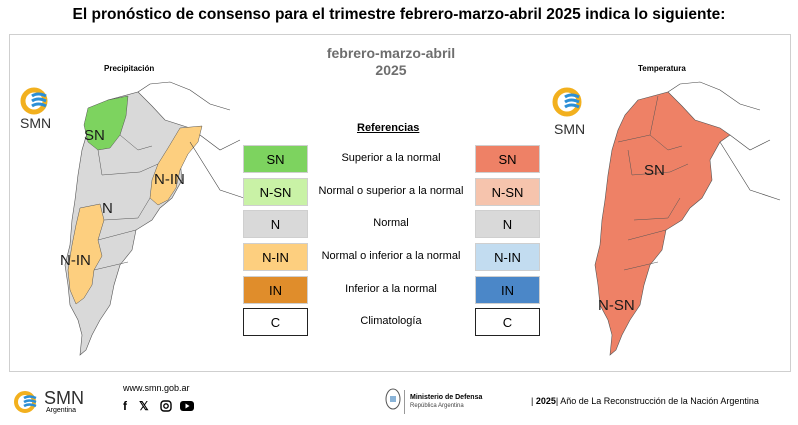 Image resolution: width=798 pixels, height=425 pixels. I want to click on precip-label-n: N, so click(107, 208).